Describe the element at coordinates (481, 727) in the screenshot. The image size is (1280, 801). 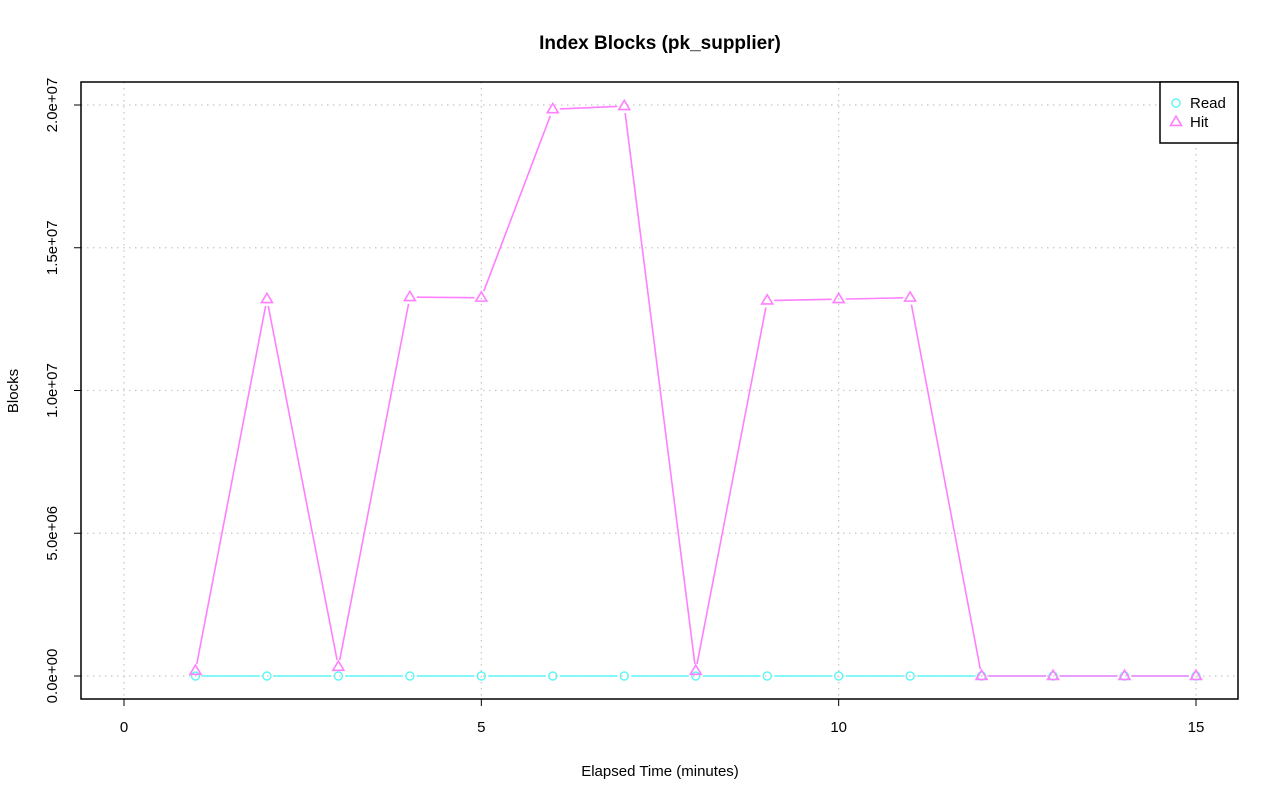
I see `x-tick-label: 5` at that location.